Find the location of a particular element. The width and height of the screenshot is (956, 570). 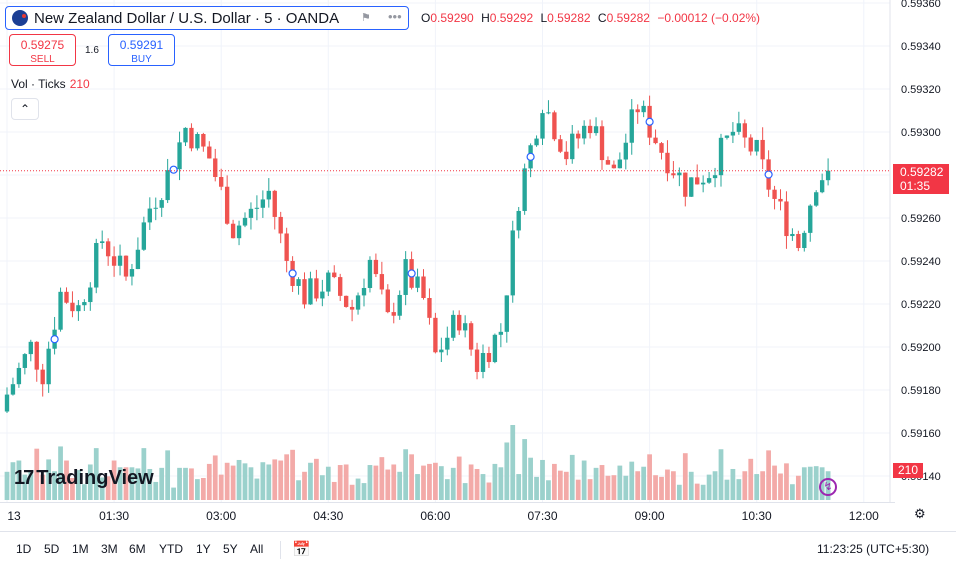

timeframe-5d: 5D is located at coordinates (52, 549).